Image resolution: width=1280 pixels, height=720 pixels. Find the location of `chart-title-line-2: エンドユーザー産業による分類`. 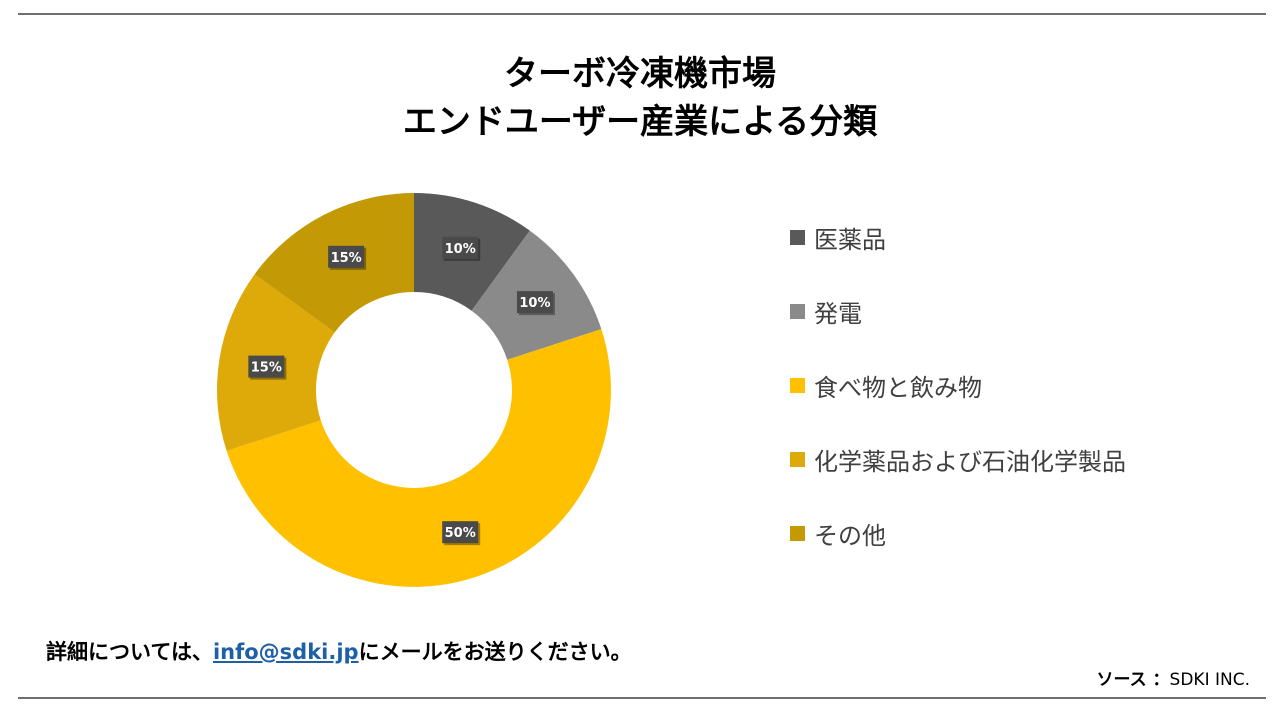

chart-title-line-2: エンドユーザー産業による分類 is located at coordinates (640, 122).